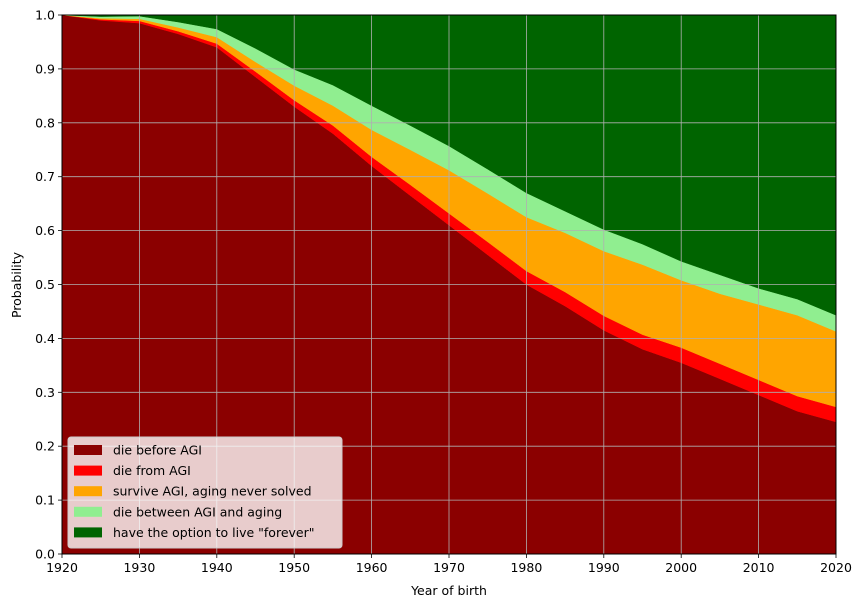  What do you see at coordinates (212, 491) in the screenshot?
I see `legend-label: survive AGI, aging never solved` at bounding box center [212, 491].